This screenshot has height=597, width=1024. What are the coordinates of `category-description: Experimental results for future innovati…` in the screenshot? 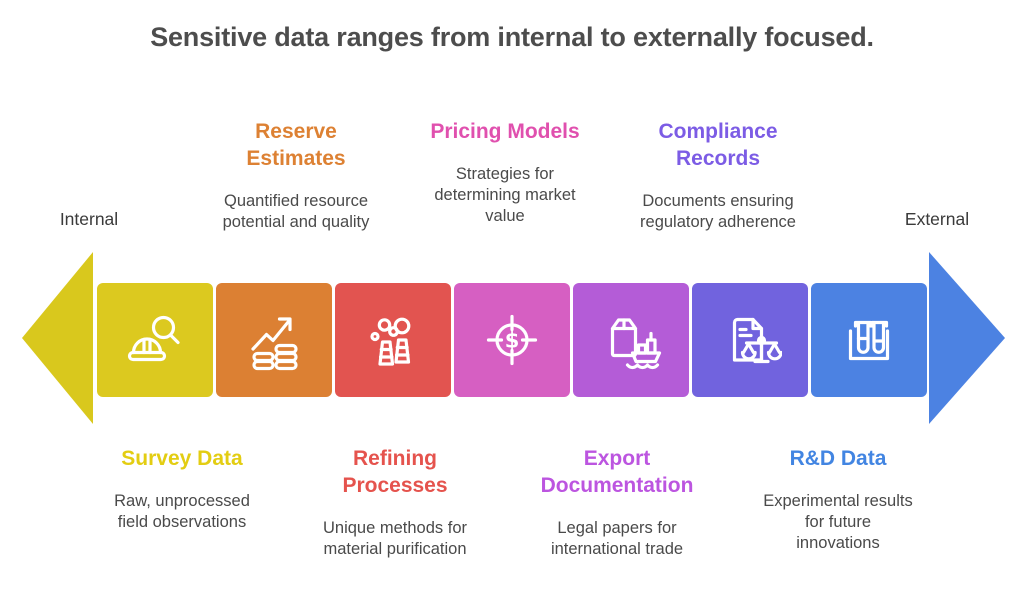 It's located at (838, 522).